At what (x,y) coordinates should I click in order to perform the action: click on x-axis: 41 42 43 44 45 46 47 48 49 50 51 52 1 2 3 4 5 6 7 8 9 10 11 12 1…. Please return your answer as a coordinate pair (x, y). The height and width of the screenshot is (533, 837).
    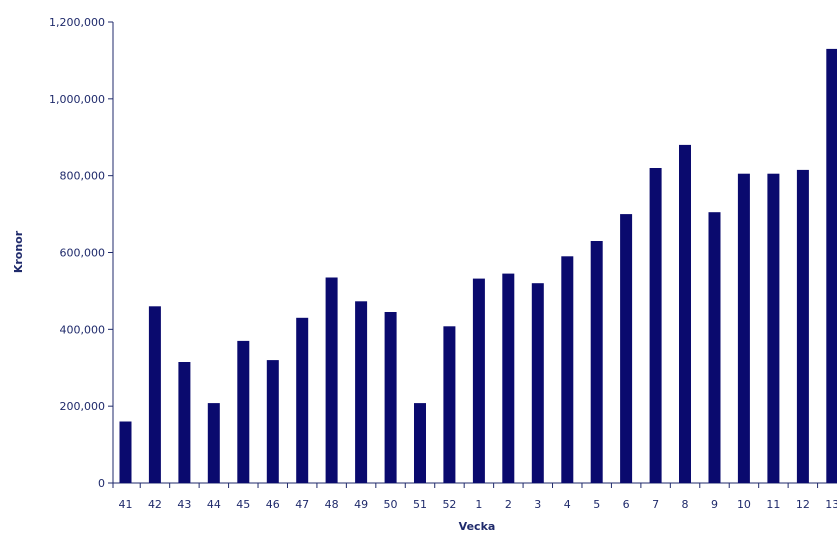
    Looking at the image, I should click on (474, 496).